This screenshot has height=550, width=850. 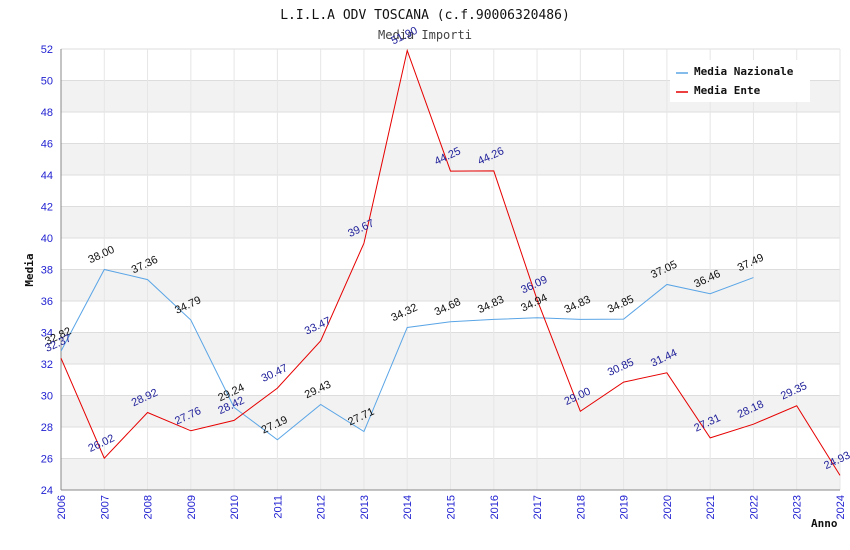 What do you see at coordinates (47, 334) in the screenshot?
I see `y-tick-label: 34` at bounding box center [47, 334].